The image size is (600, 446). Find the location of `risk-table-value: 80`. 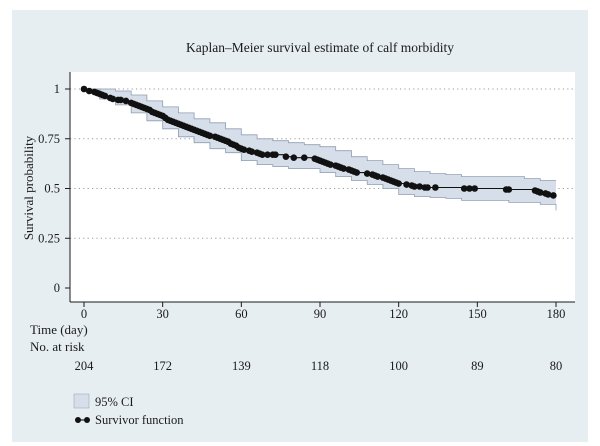

risk-table-value: 80 is located at coordinates (556, 366).